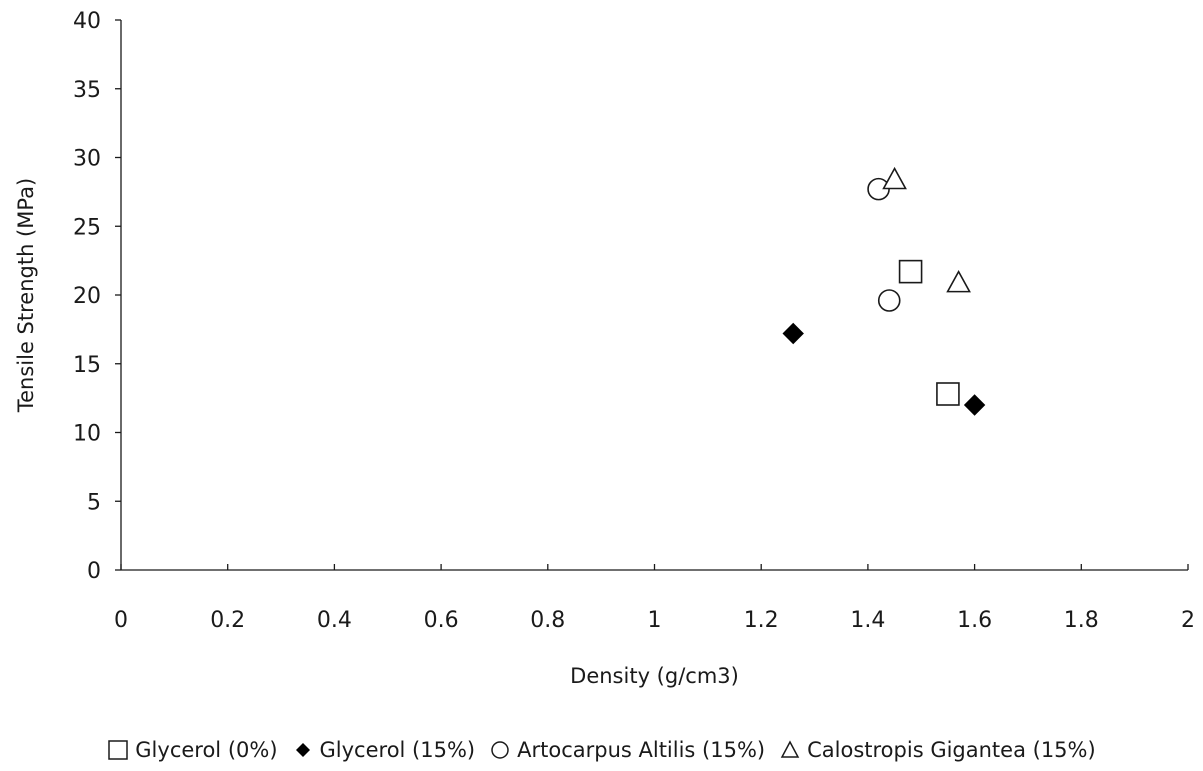  I want to click on x-tick-label: 0.2, so click(227, 620).